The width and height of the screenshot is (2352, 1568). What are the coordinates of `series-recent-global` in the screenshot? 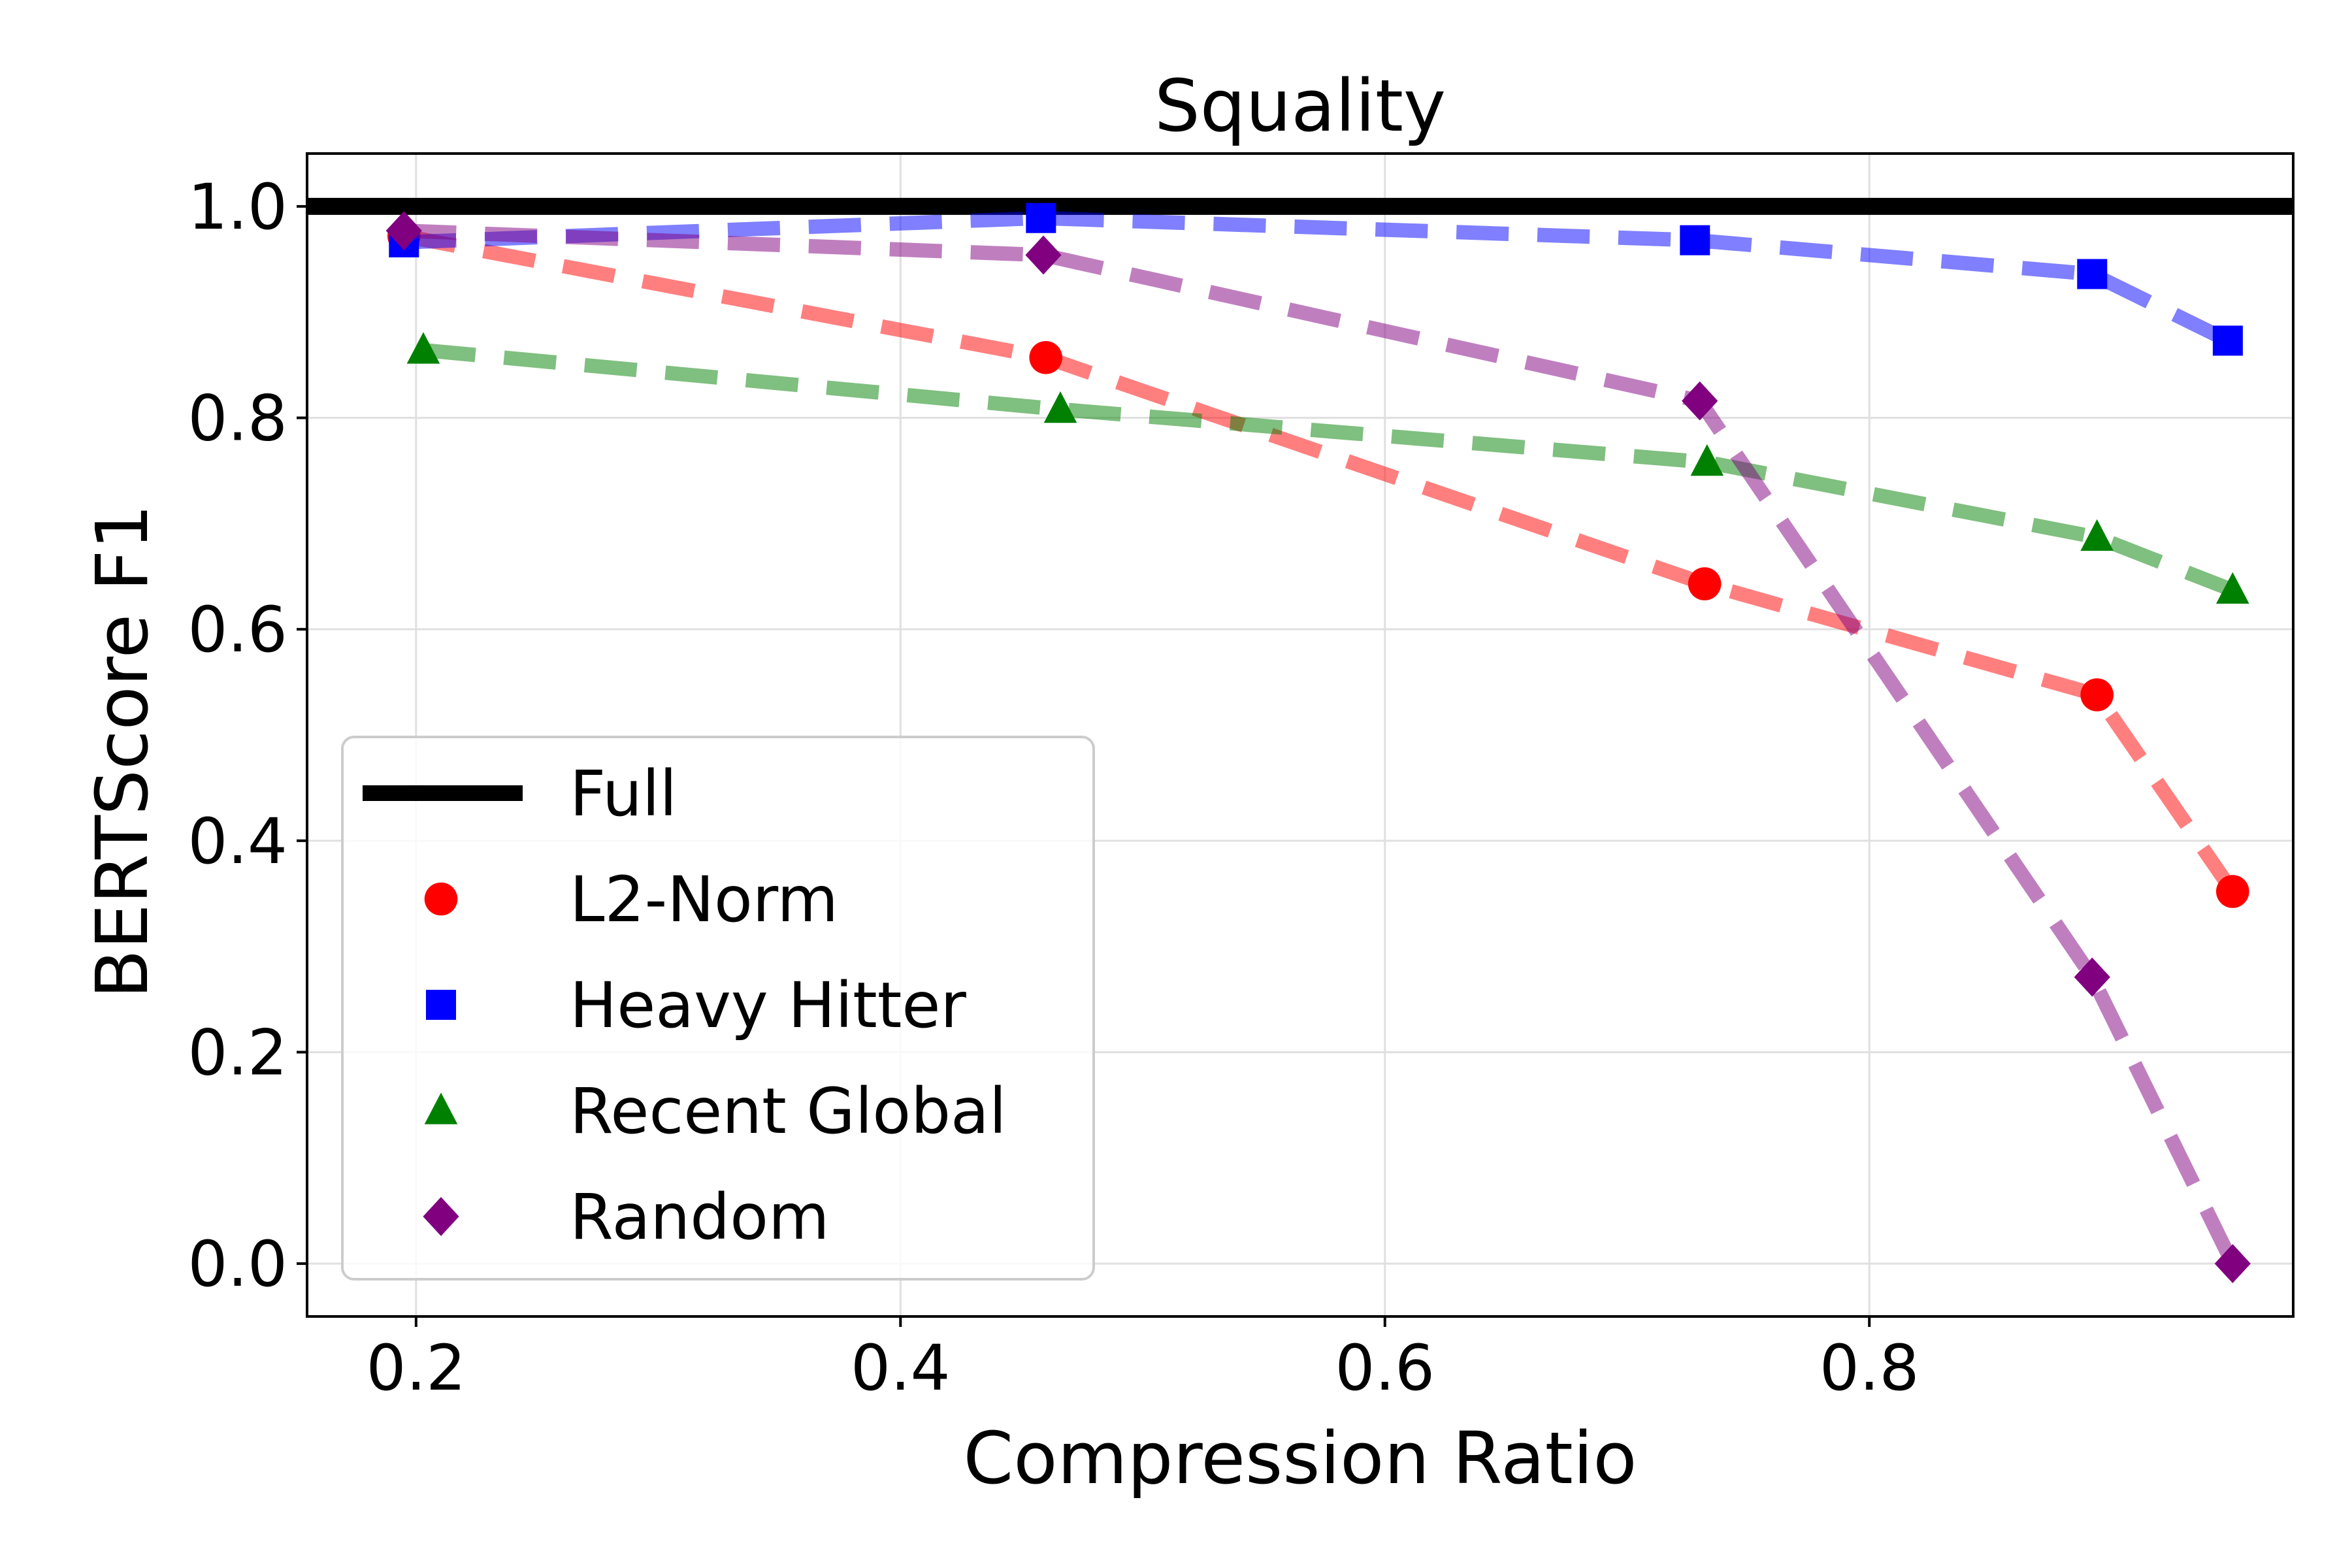 It's located at (1327, 468).